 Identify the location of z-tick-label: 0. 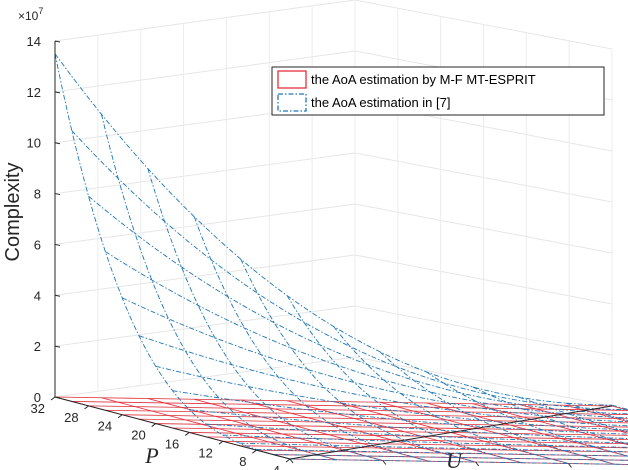
(37, 397).